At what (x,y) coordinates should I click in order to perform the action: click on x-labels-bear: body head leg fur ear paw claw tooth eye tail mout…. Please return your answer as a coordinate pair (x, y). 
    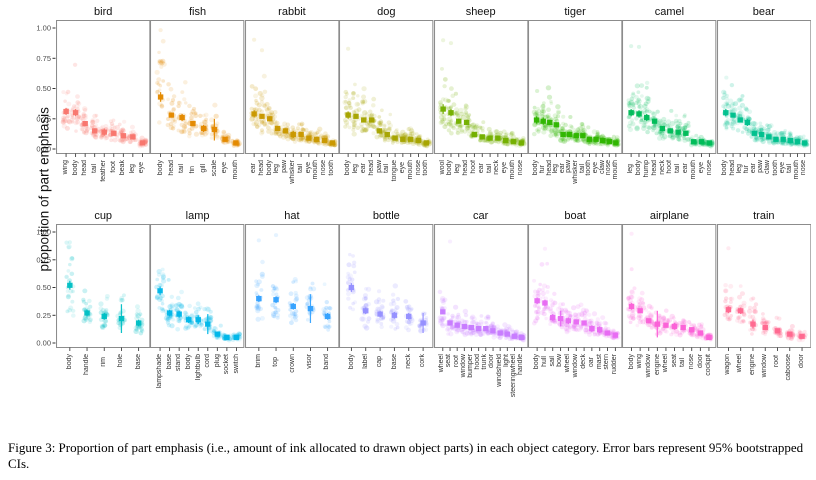
    Looking at the image, I should click on (764, 184).